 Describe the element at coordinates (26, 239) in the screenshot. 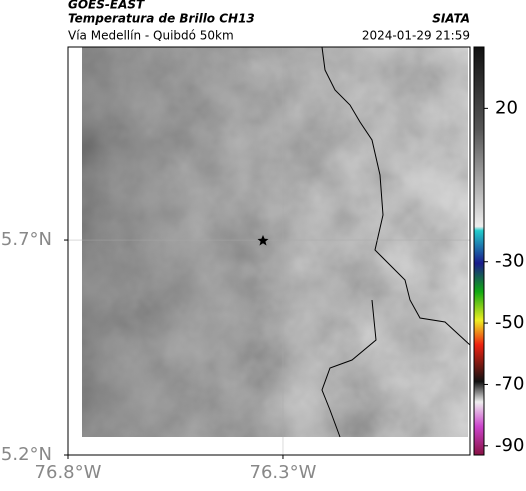

I see `y-tick-label: 5.7°N` at that location.